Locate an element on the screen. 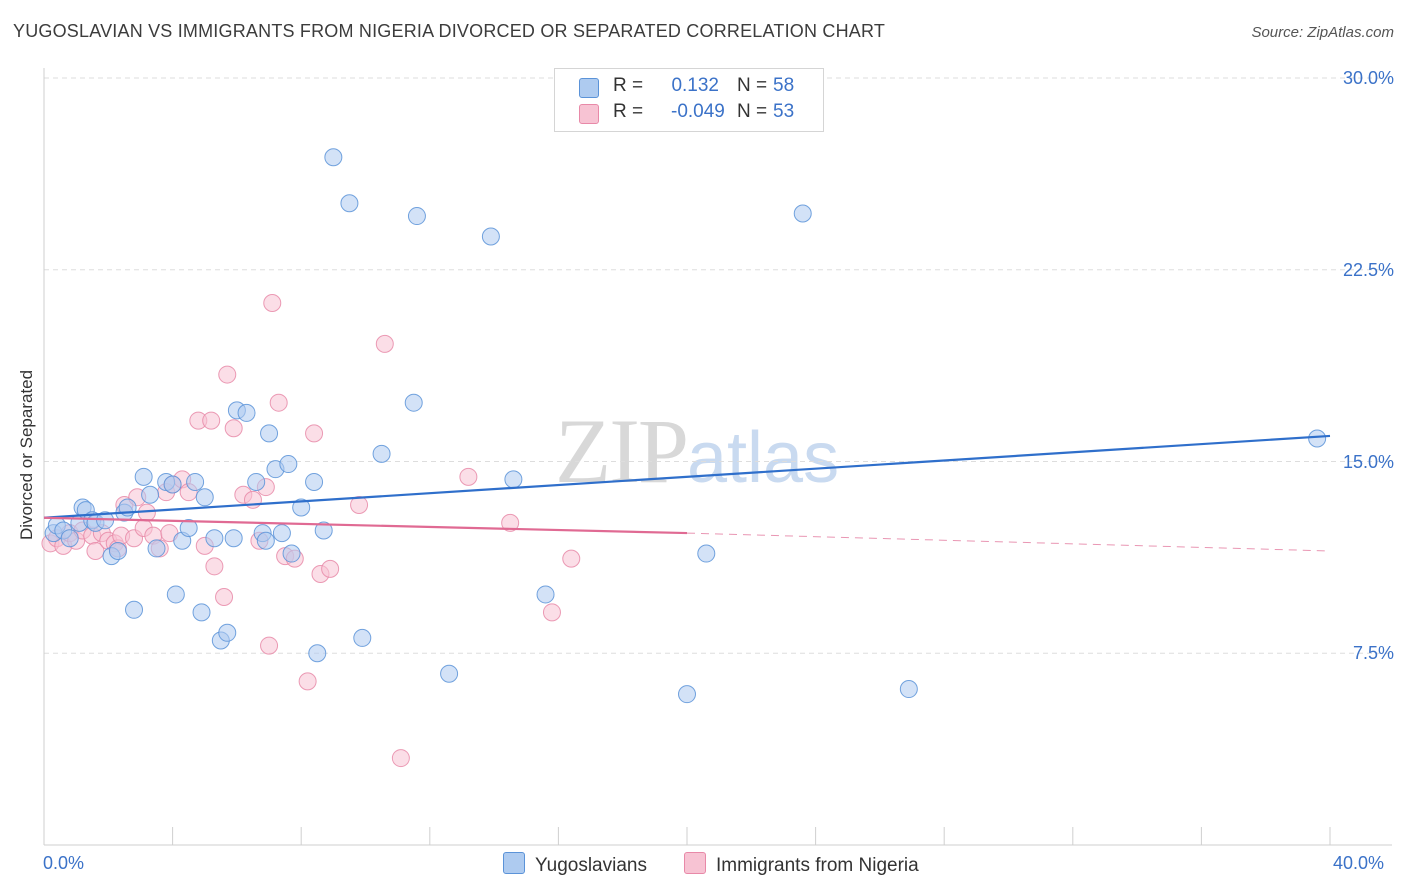 The image size is (1406, 892). trend-line-yugoslavians is located at coordinates (687, 476).